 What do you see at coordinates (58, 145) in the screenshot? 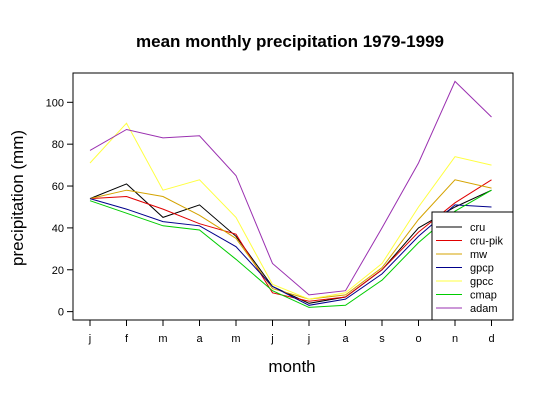
I see `y-tick-label: 80` at bounding box center [58, 145].